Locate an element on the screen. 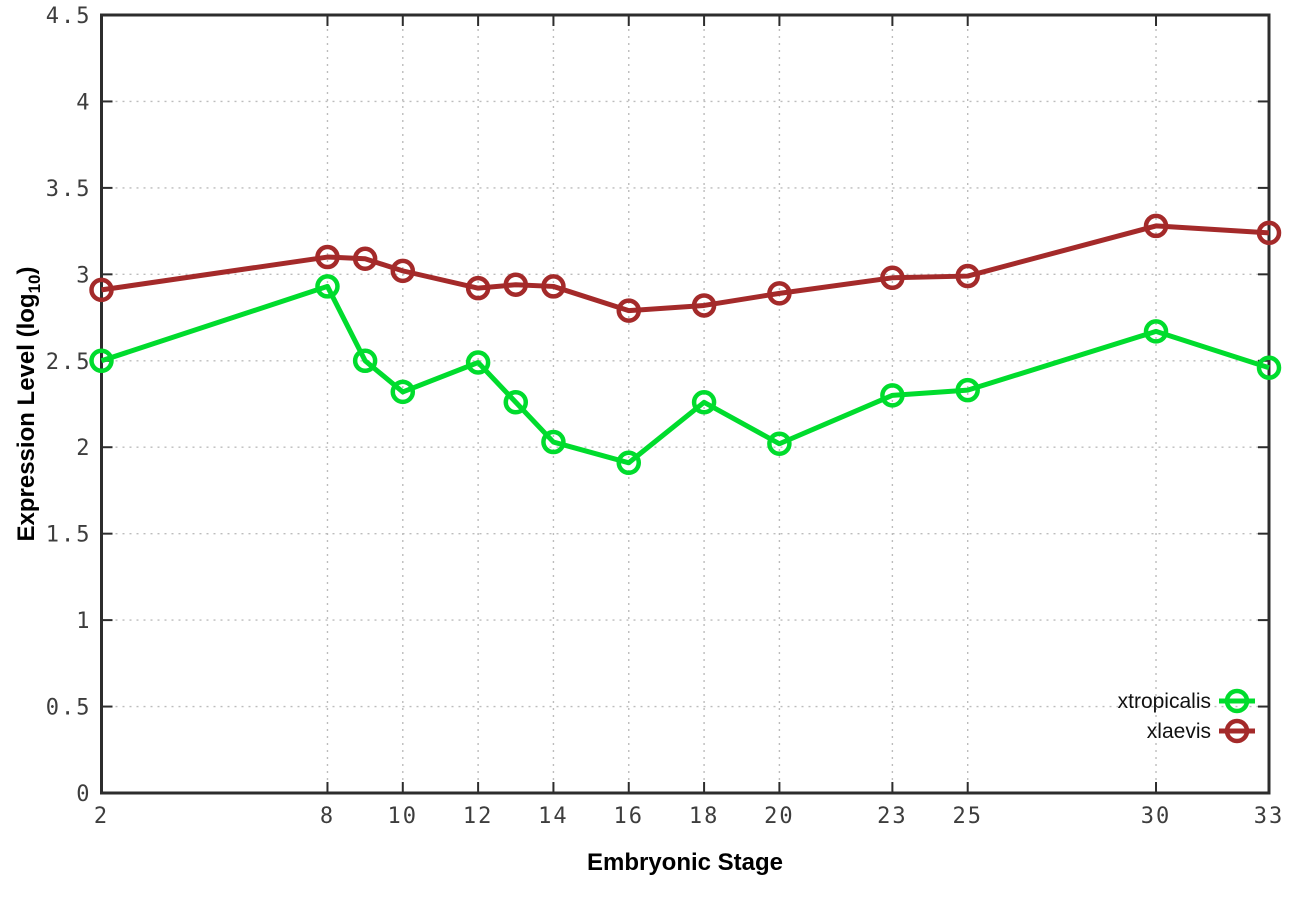 Image resolution: width=1296 pixels, height=907 pixels. y-tick-label: 2 is located at coordinates (83, 448).